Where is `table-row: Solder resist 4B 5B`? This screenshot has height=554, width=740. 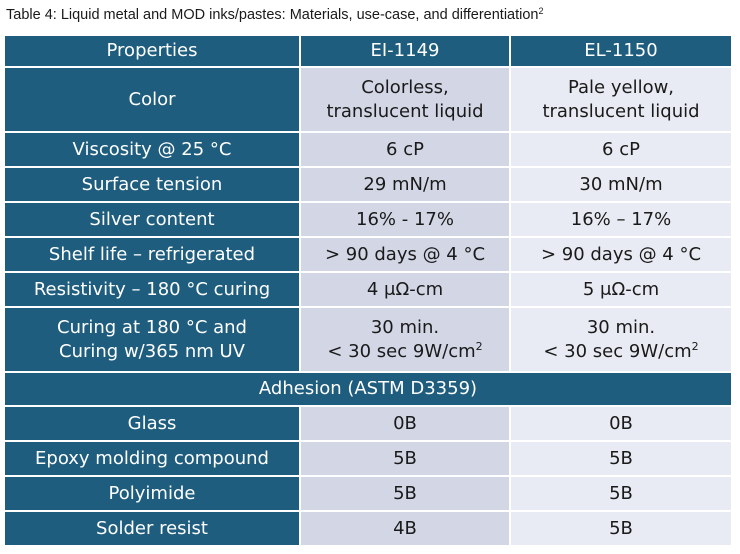 table-row: Solder resist 4B 5B is located at coordinates (368, 528).